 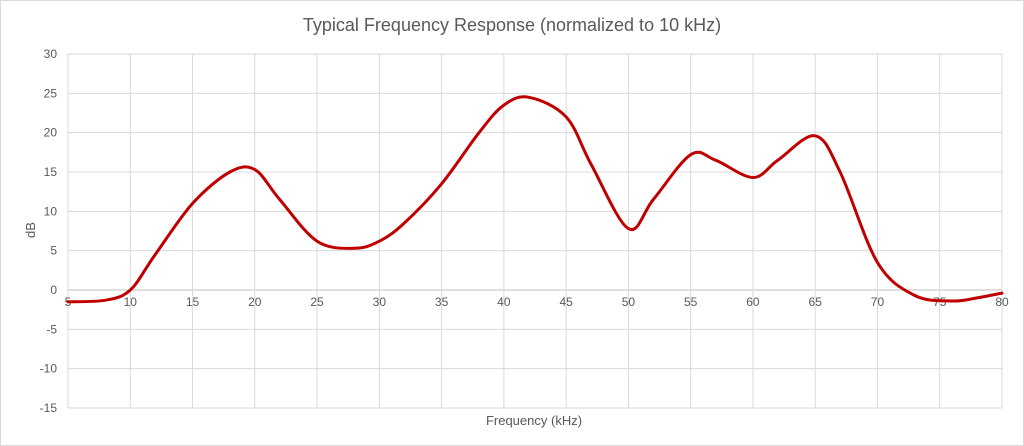 What do you see at coordinates (51, 329) in the screenshot?
I see `y-tick-label: -5` at bounding box center [51, 329].